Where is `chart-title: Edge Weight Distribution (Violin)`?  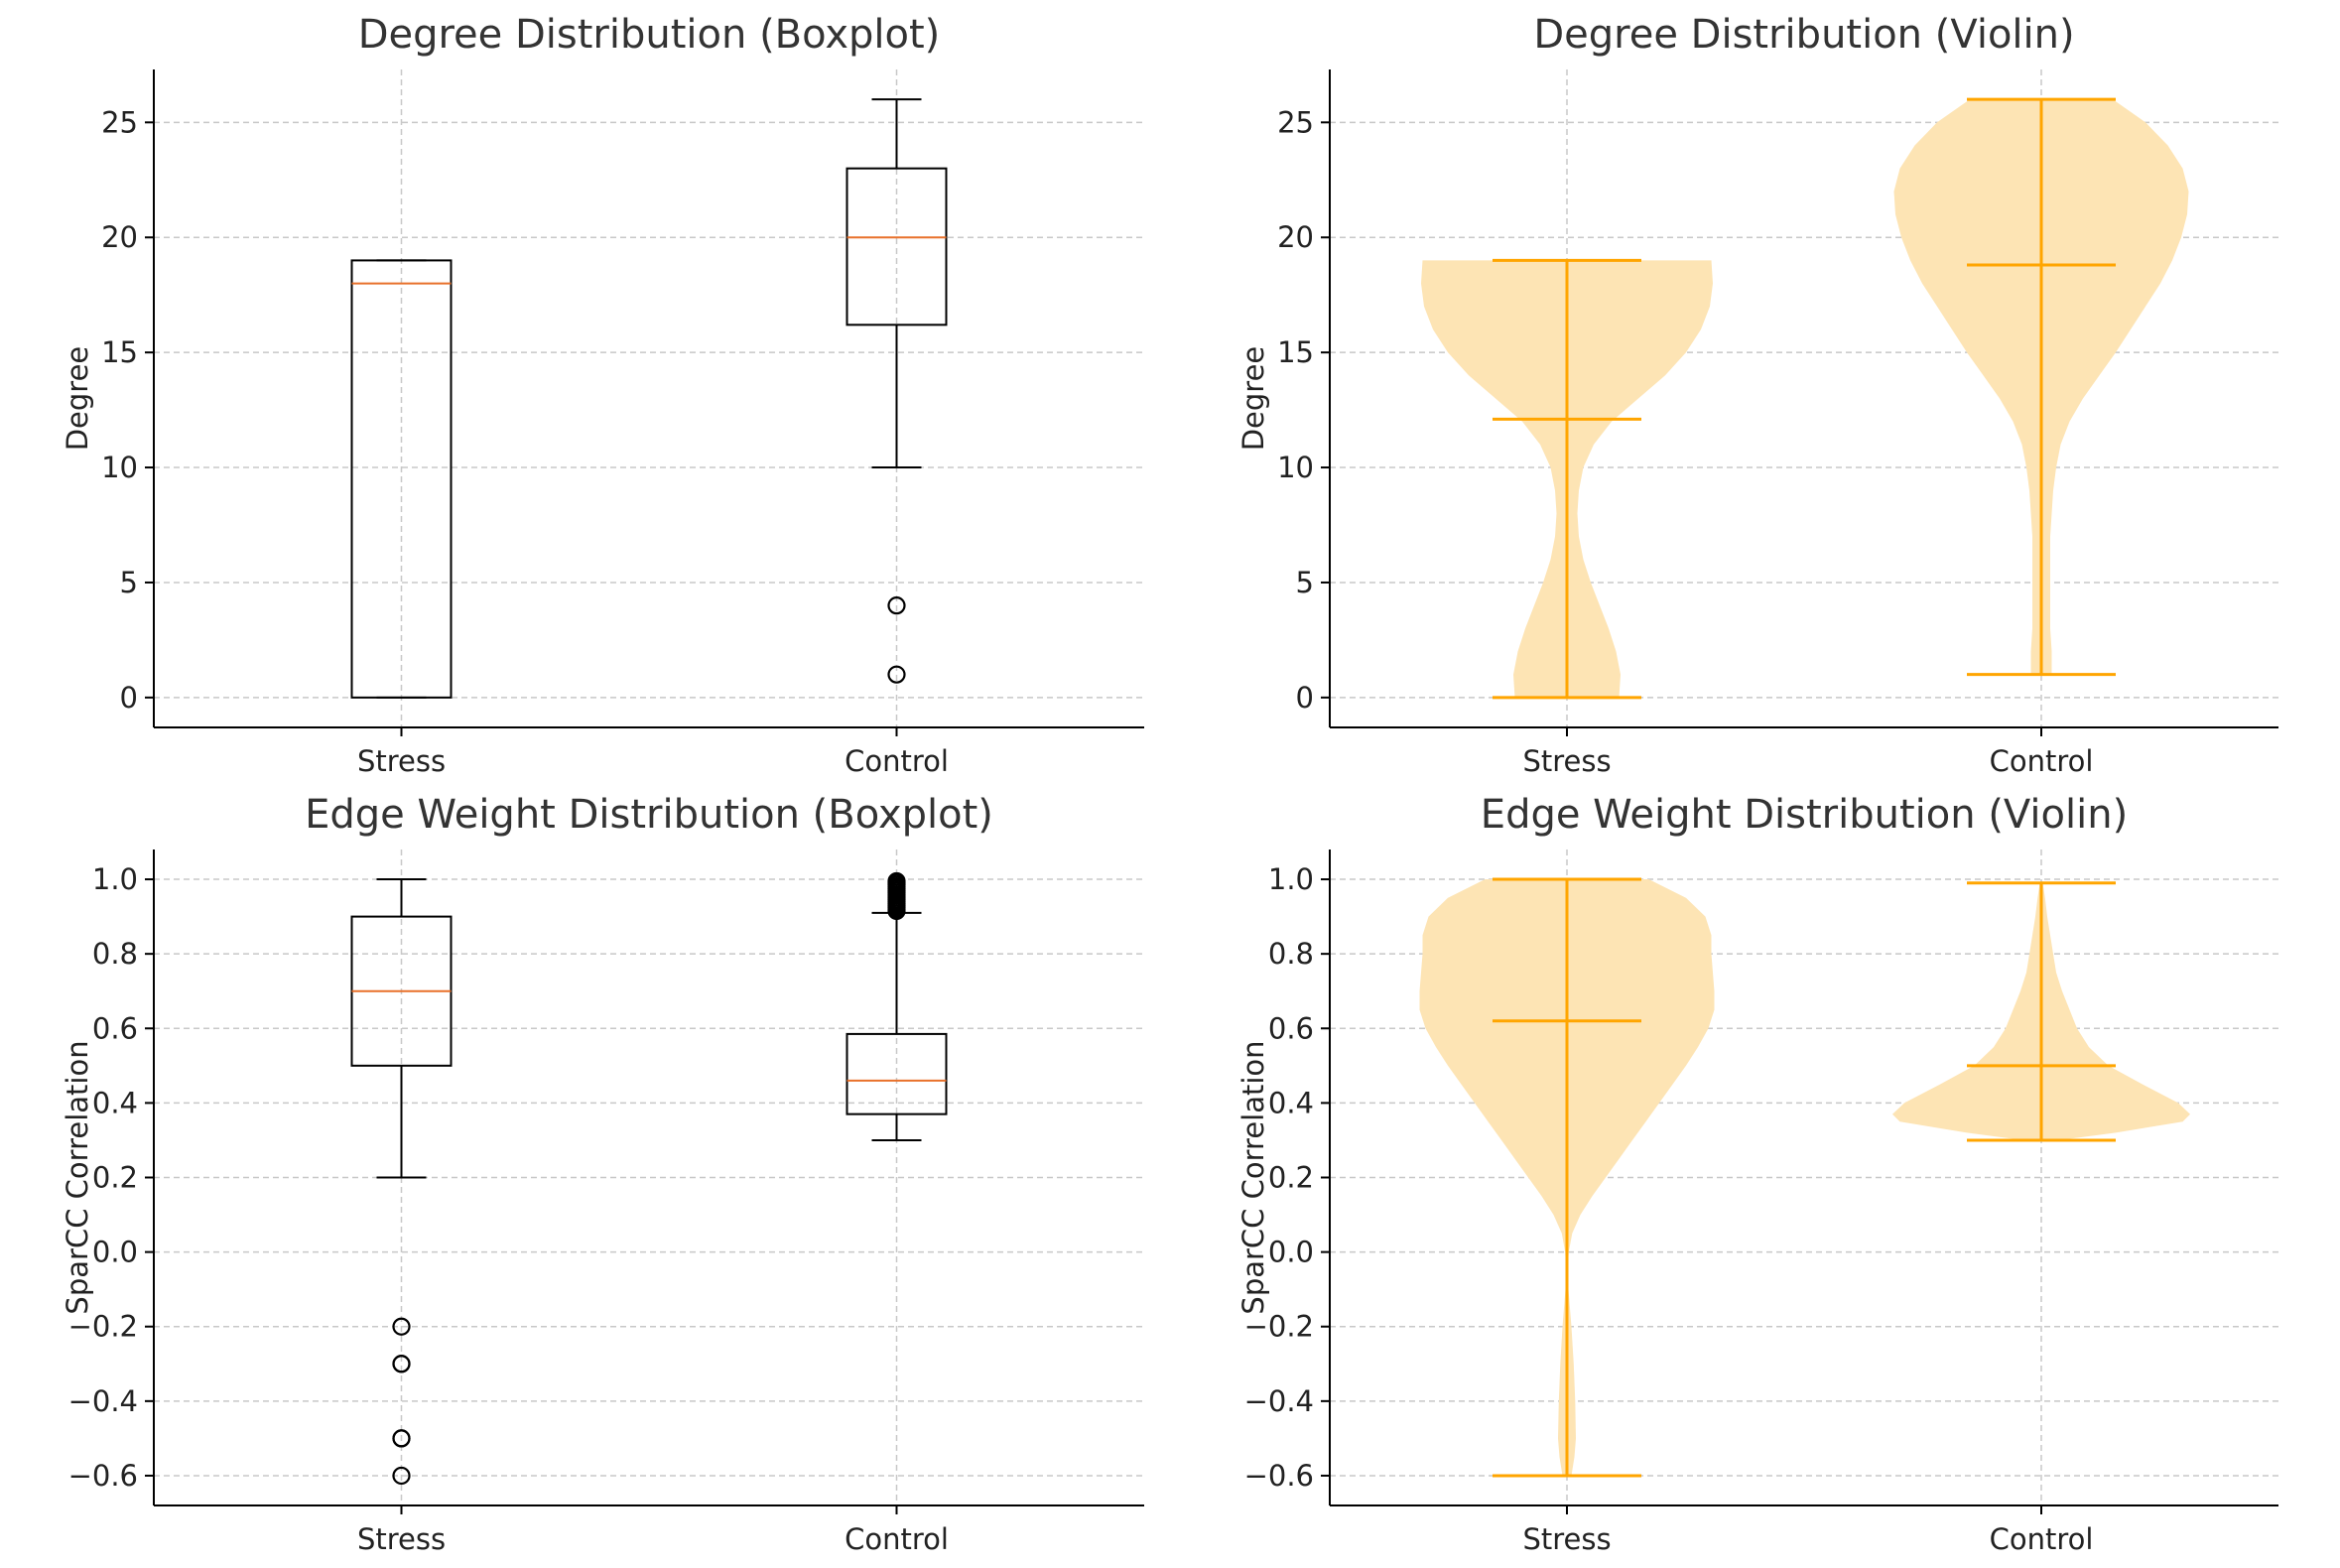
chart-title: Edge Weight Distribution (Violin) is located at coordinates (1804, 815).